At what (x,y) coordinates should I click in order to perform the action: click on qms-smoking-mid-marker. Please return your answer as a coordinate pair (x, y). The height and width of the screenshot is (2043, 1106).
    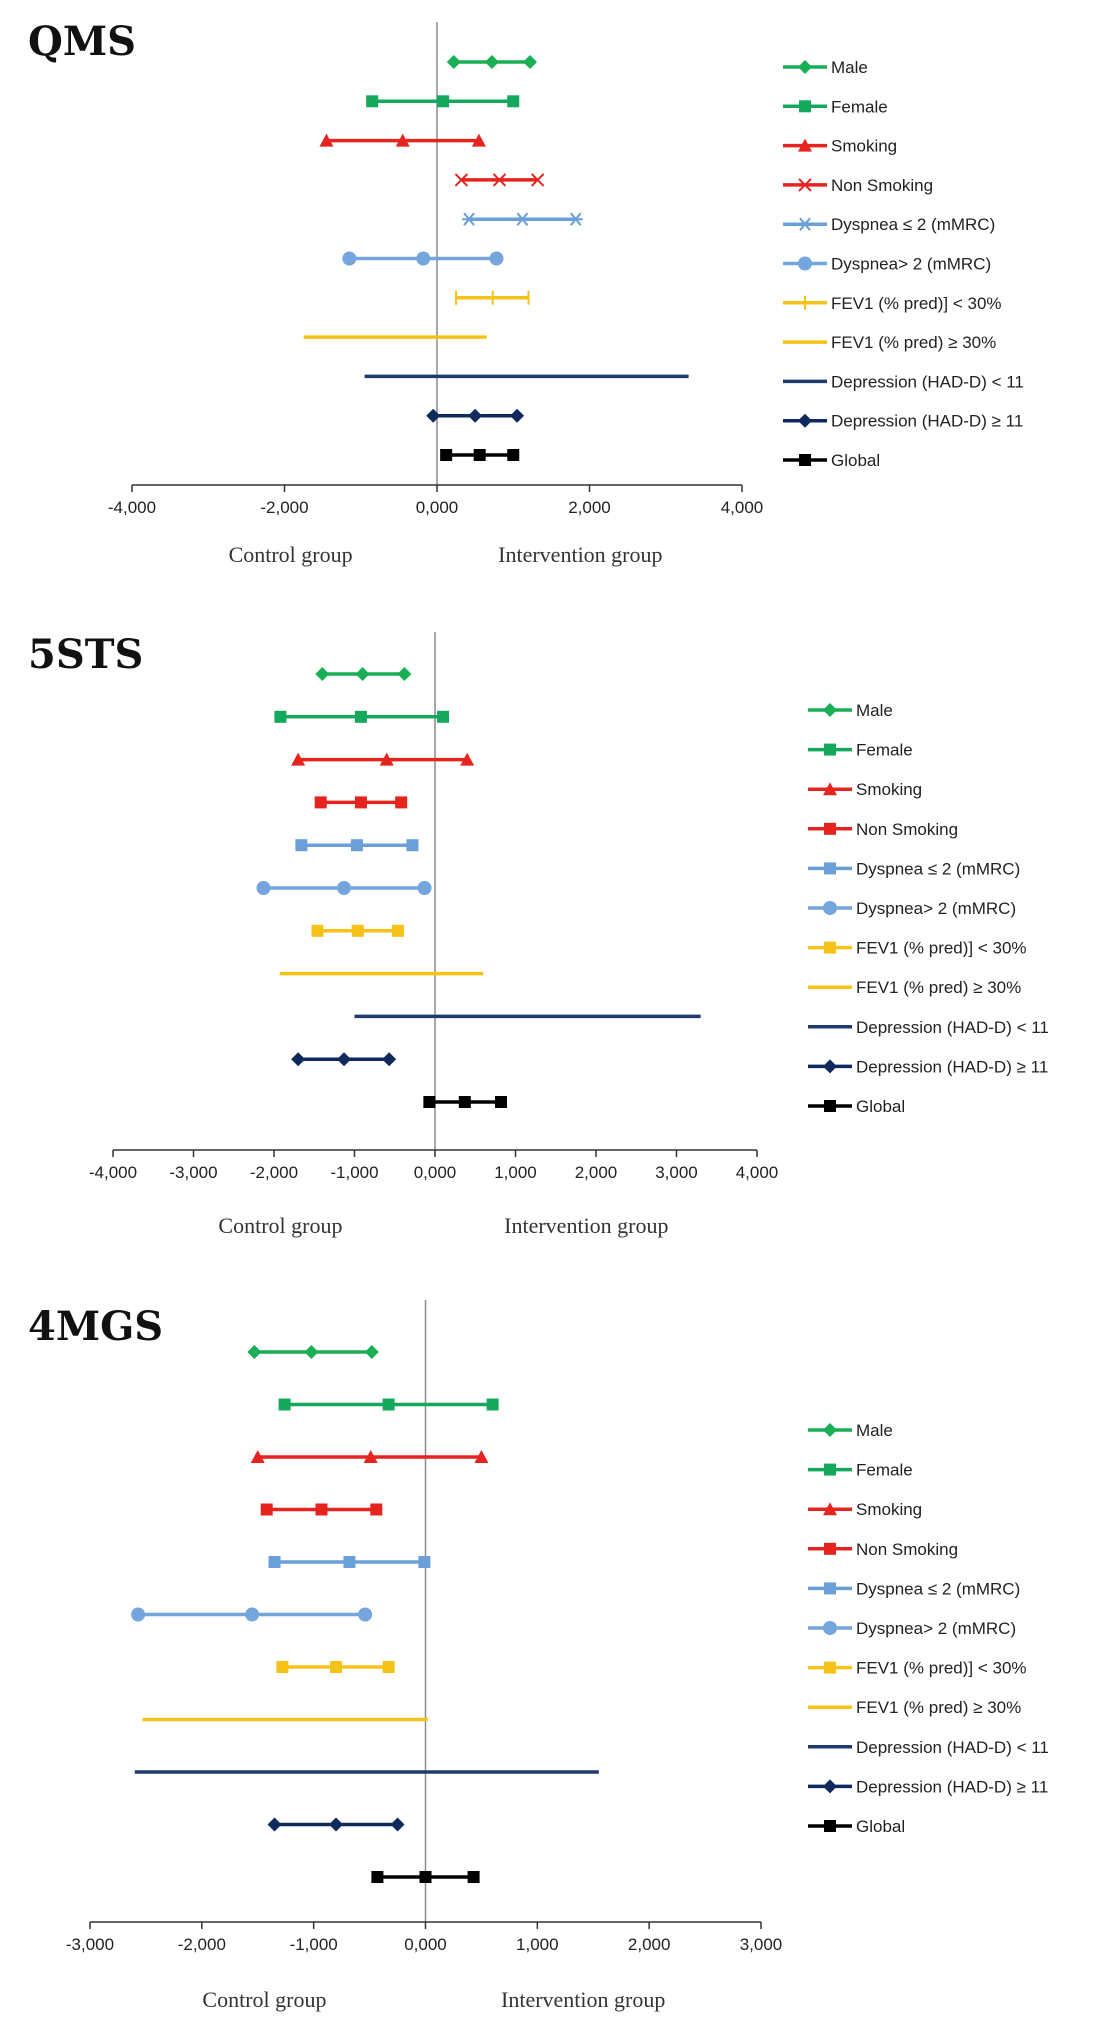
    Looking at the image, I should click on (402, 140).